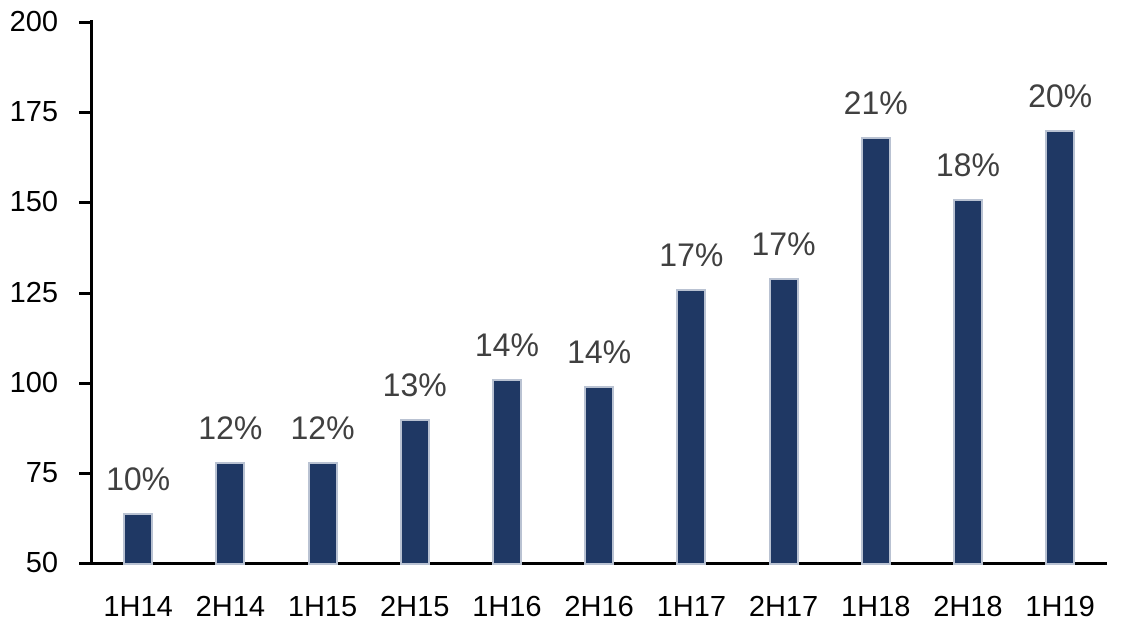 Image resolution: width=1129 pixels, height=641 pixels. Describe the element at coordinates (33, 22) in the screenshot. I see `y-tick-label: 200` at that location.